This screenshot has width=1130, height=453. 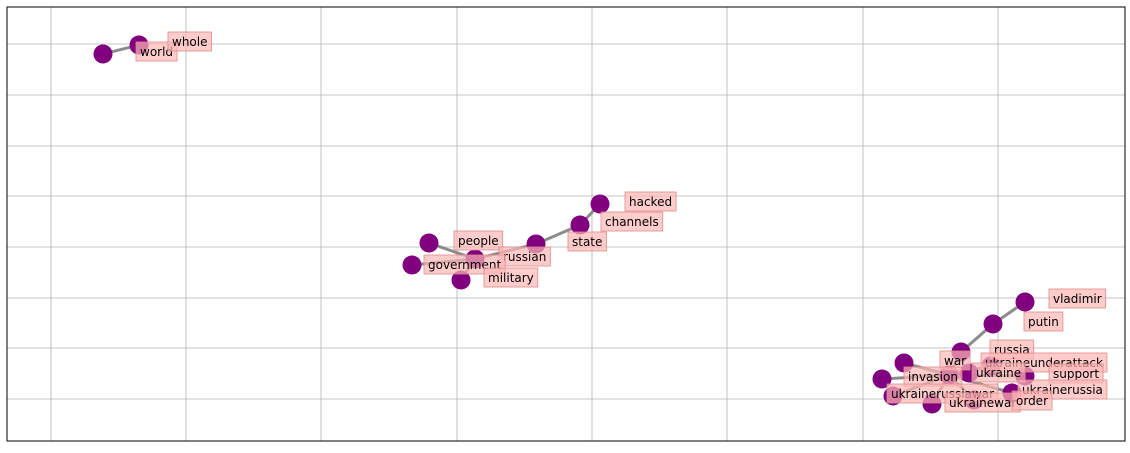 I want to click on label-text-channels: channels, so click(x=632, y=222).